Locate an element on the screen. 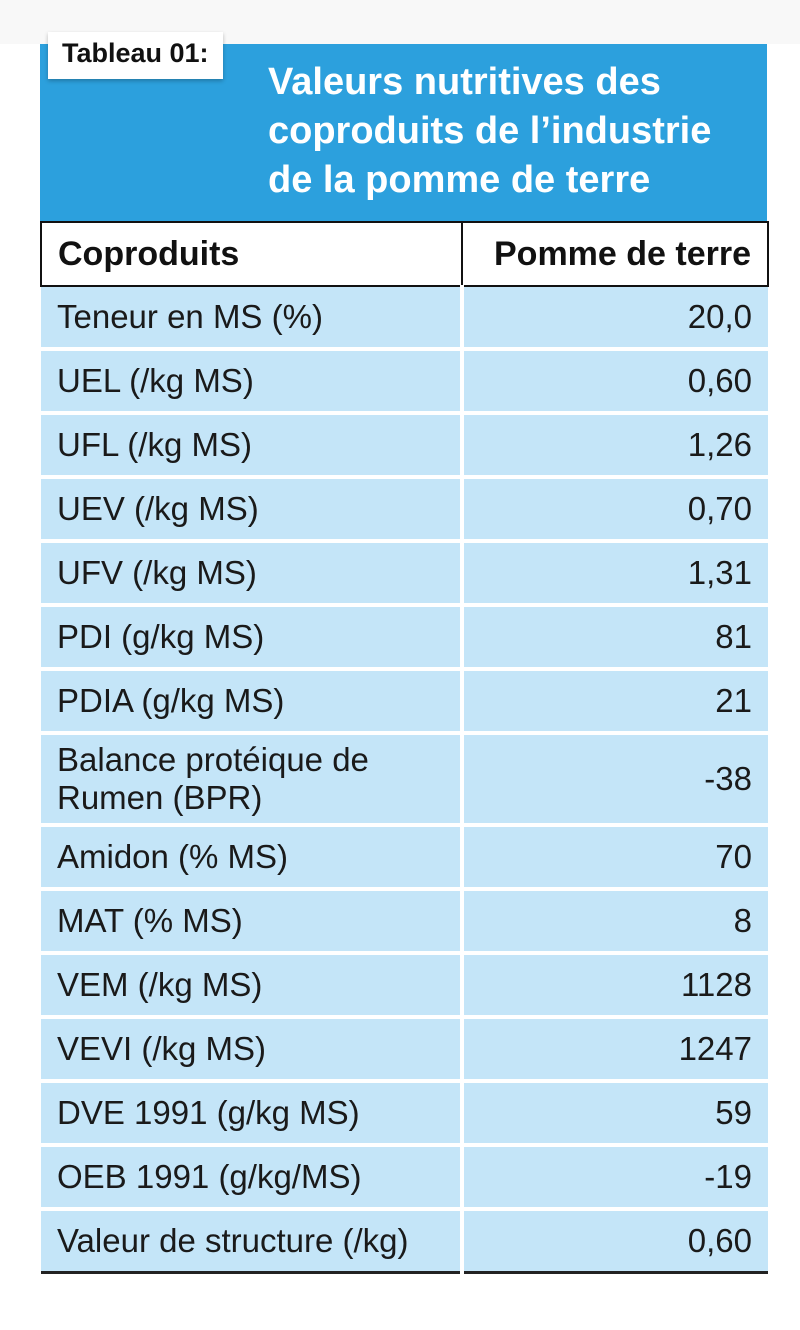 This screenshot has height=1330, width=800. row-label: Balance protéique de Rumen (BPR) is located at coordinates (252, 780).